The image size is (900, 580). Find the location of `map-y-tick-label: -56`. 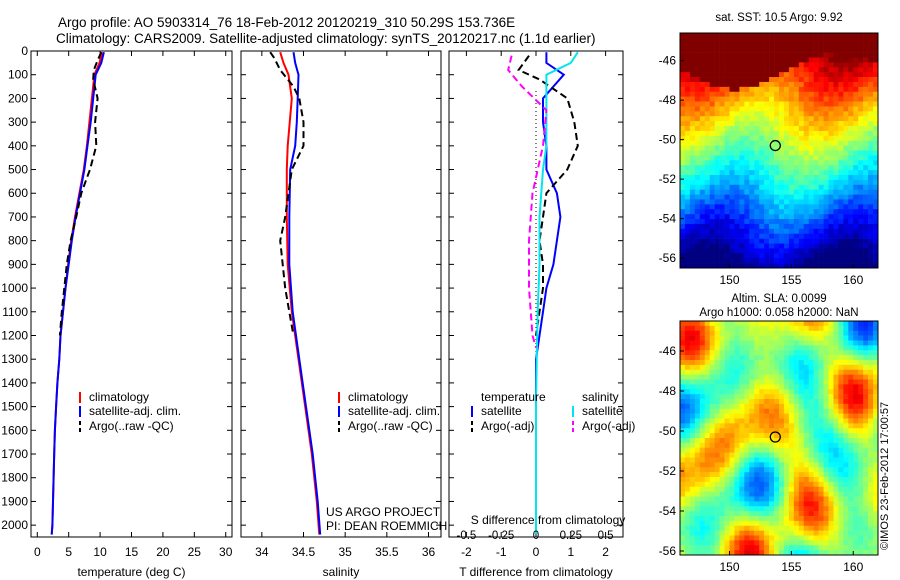

map-y-tick-label: -56 is located at coordinates (668, 551).